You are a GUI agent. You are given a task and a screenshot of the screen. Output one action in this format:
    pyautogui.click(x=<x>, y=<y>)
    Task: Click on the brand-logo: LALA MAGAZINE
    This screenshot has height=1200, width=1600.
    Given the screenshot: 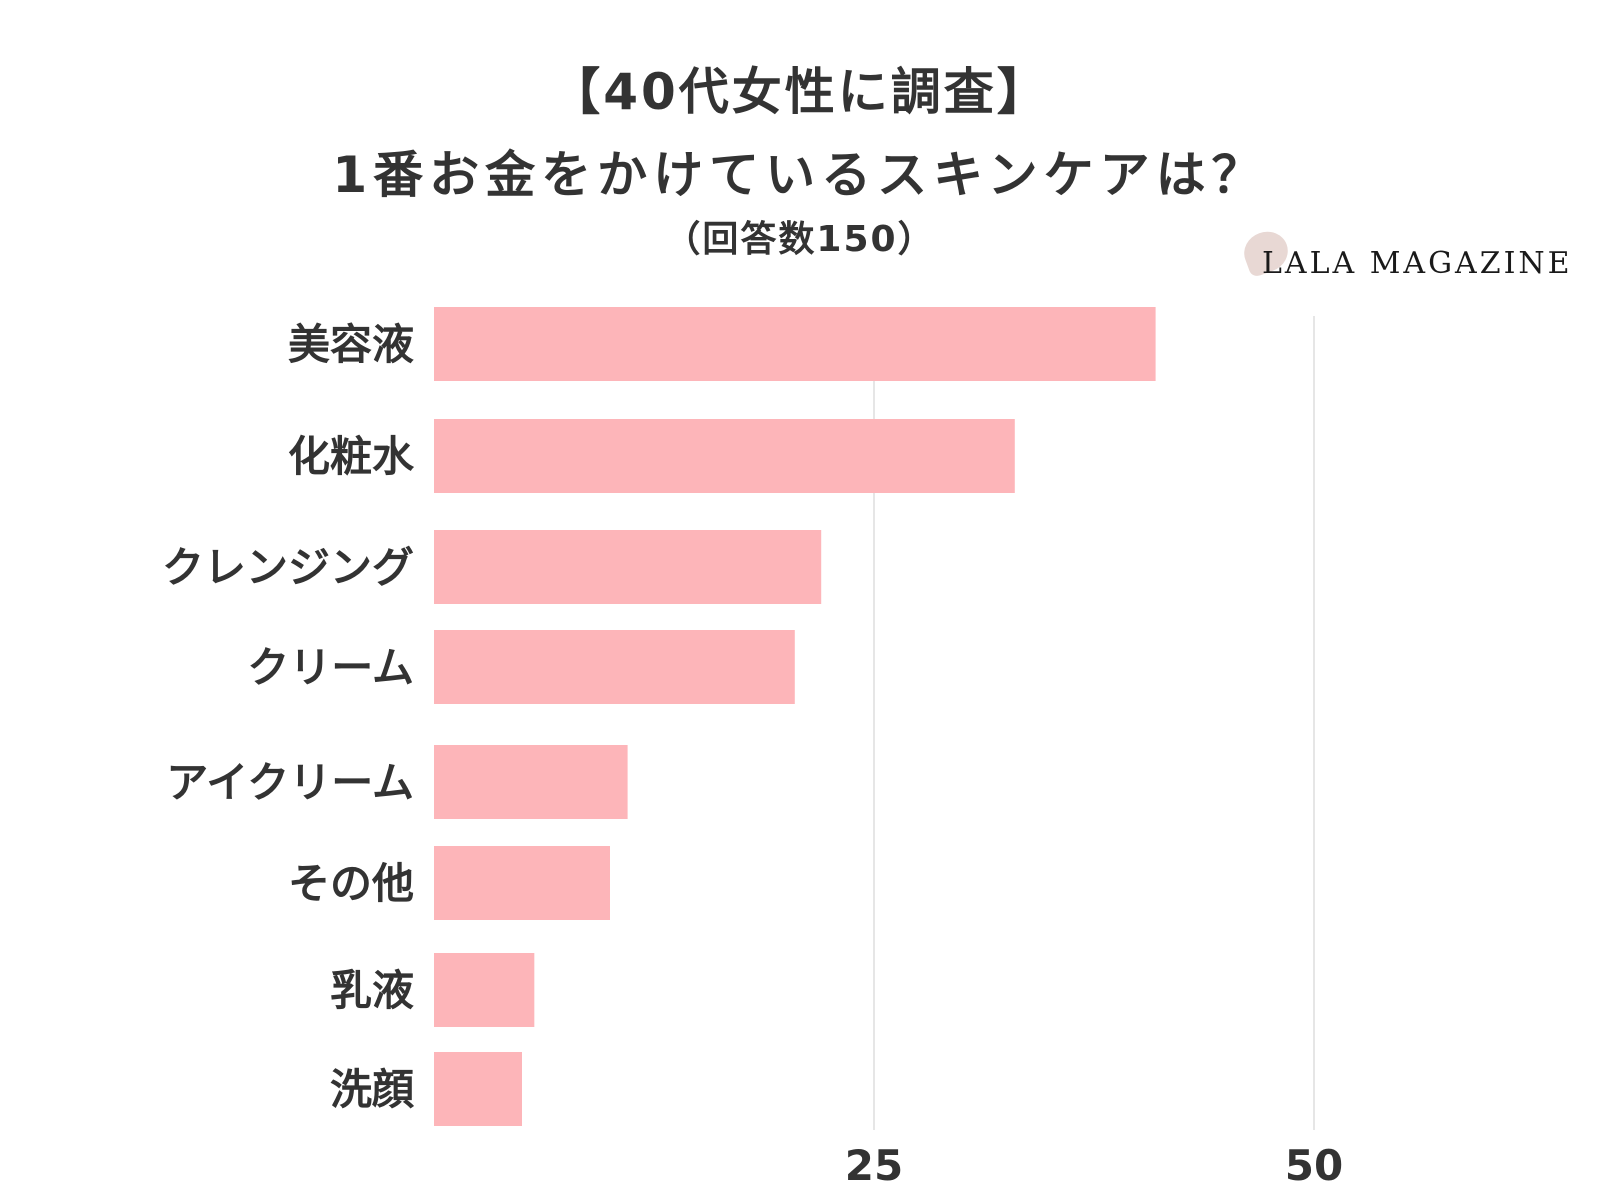 What is the action you would take?
    pyautogui.click(x=1409, y=256)
    